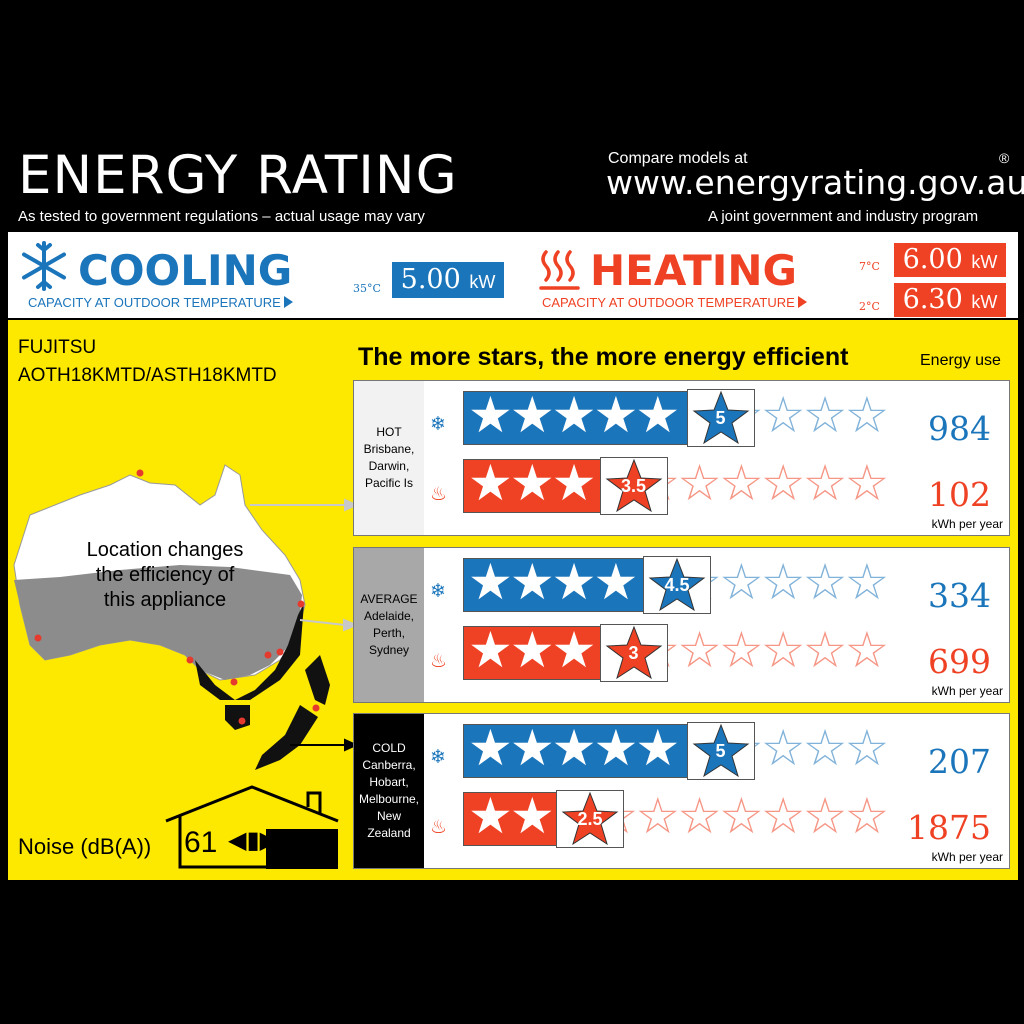 The image size is (1024, 1024). Describe the element at coordinates (389, 458) in the screenshot. I see `zone-hot-label: HOT Brisbane, Darwin, Pacific Is` at that location.